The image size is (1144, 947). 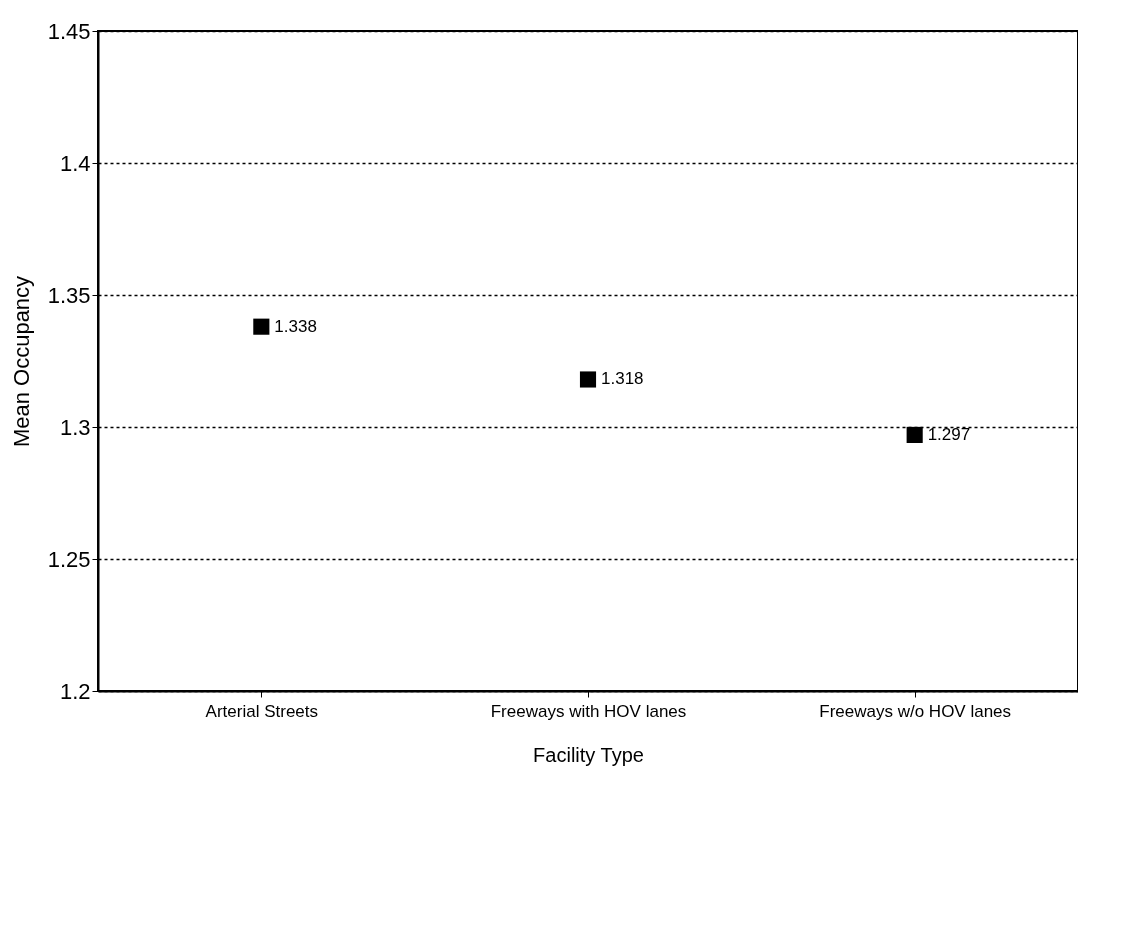 What do you see at coordinates (69, 295) in the screenshot?
I see `y-tick-label: 1.35` at bounding box center [69, 295].